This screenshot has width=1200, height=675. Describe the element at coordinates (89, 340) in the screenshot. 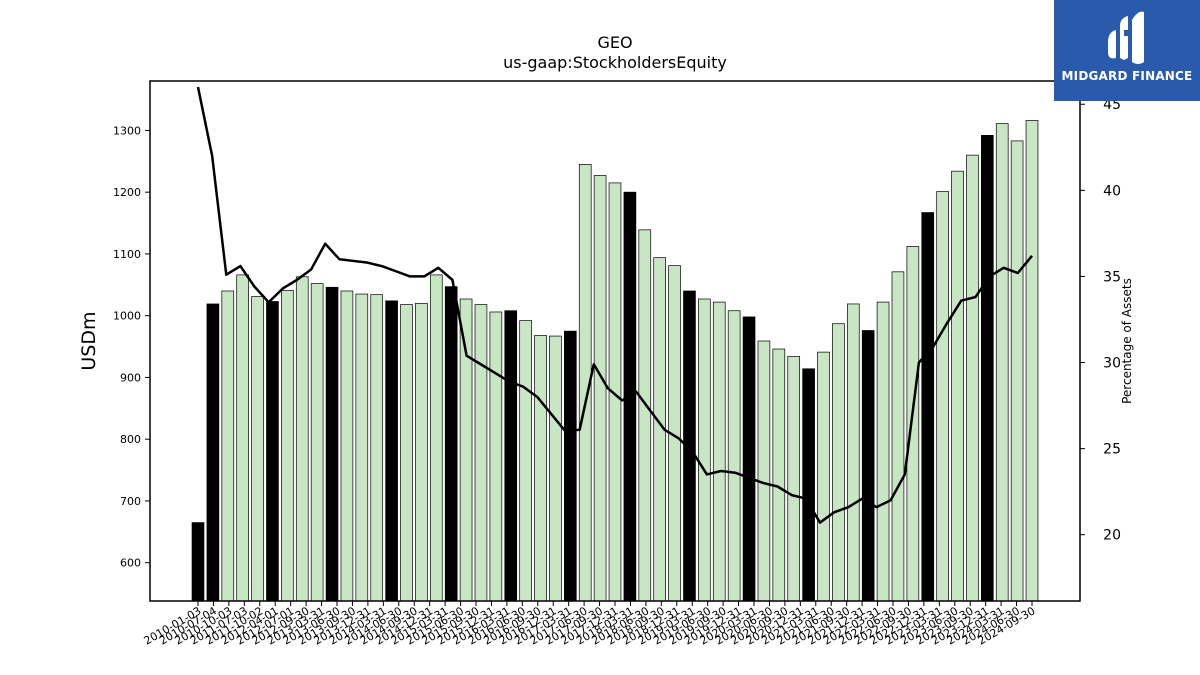

I see `y-axis-label: USDm` at that location.